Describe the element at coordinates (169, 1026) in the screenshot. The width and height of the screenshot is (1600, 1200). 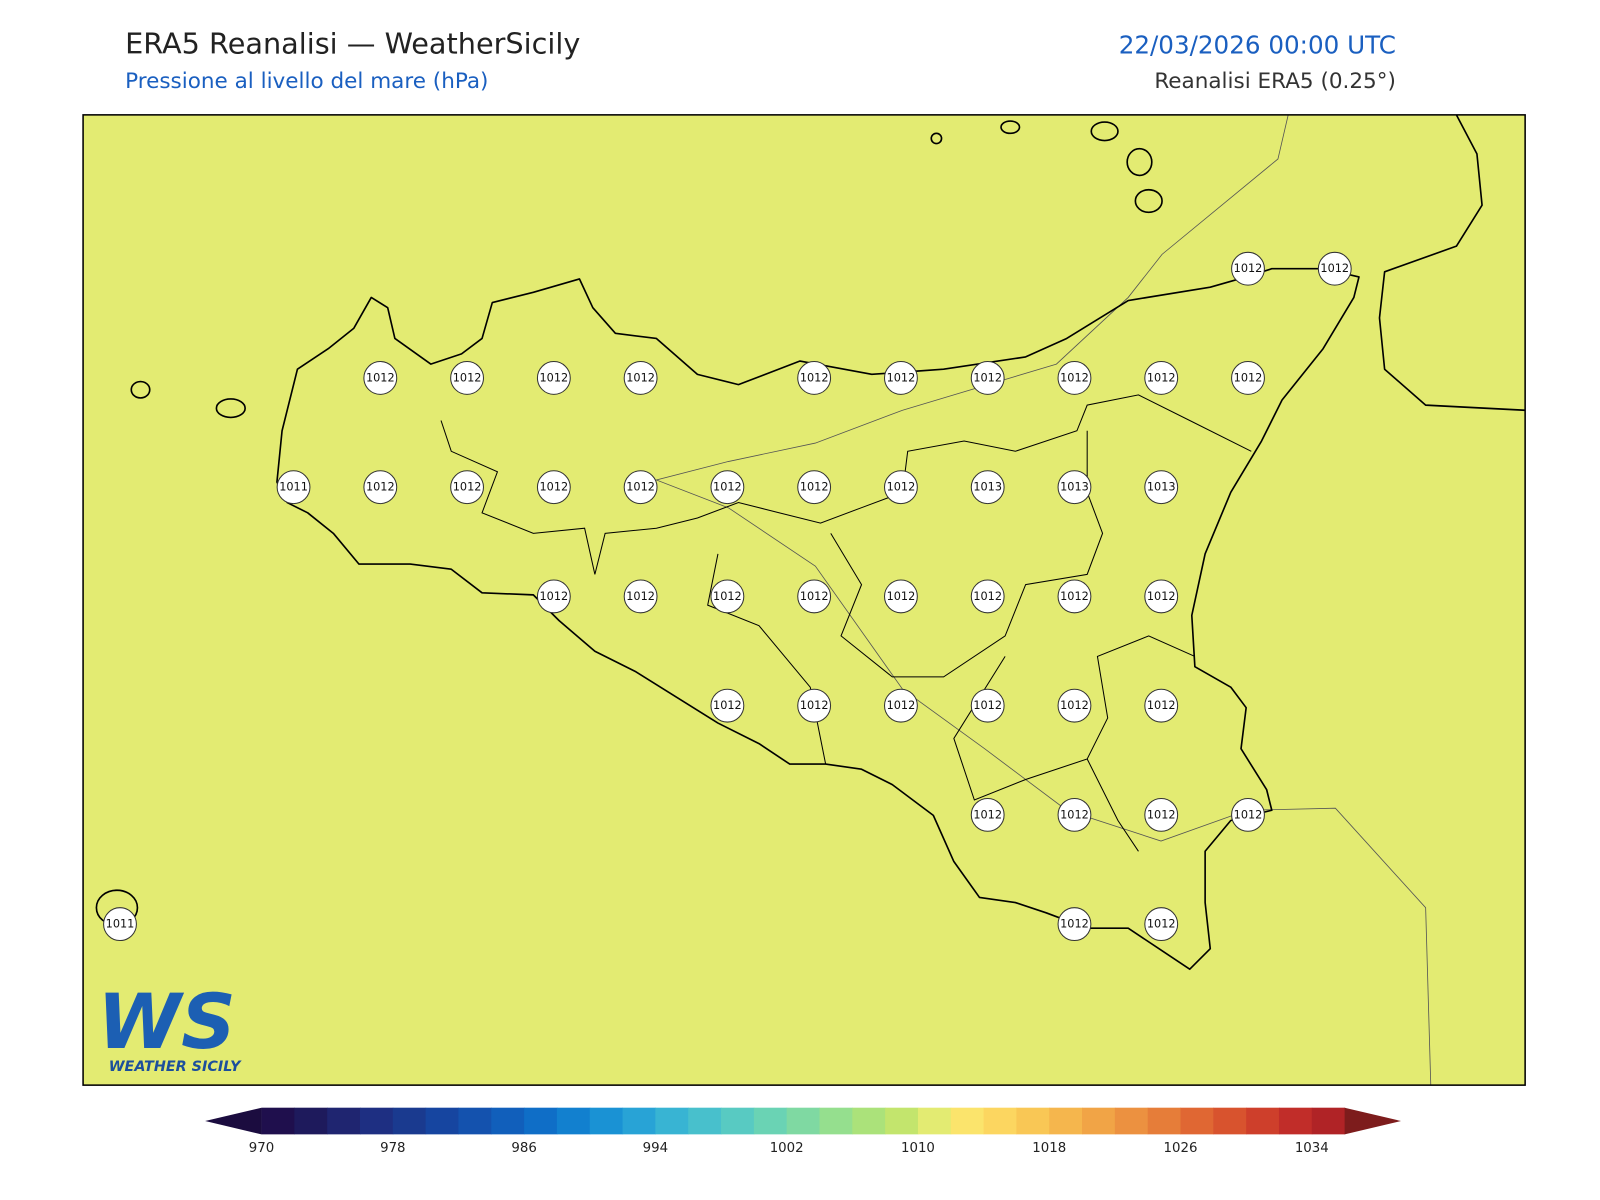
I see `logo: WS WEATHER SICILY` at that location.